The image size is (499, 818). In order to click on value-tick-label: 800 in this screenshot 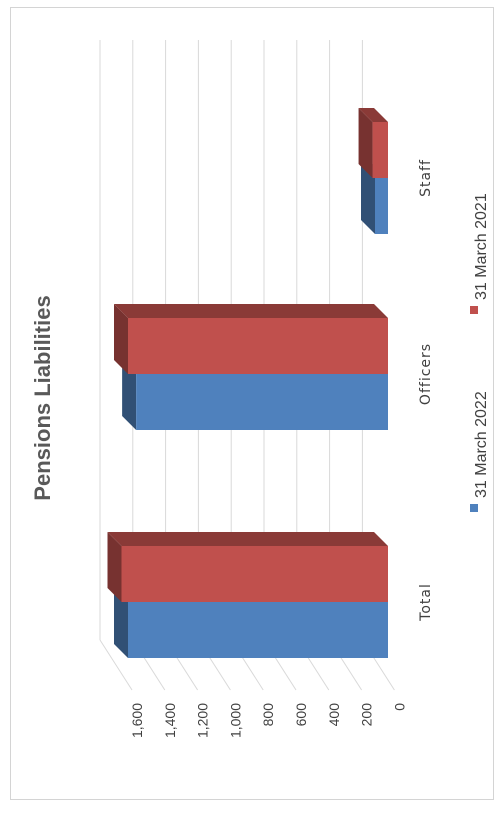, I will do `click(268, 715)`.